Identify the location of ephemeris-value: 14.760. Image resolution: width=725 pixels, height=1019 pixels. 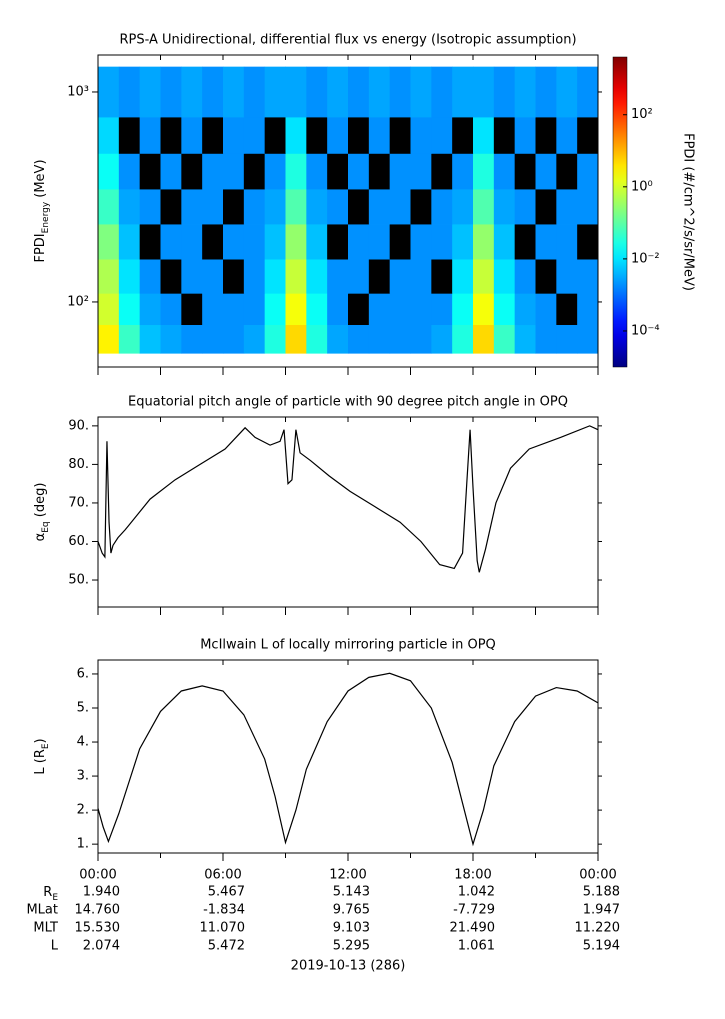
(98, 910).